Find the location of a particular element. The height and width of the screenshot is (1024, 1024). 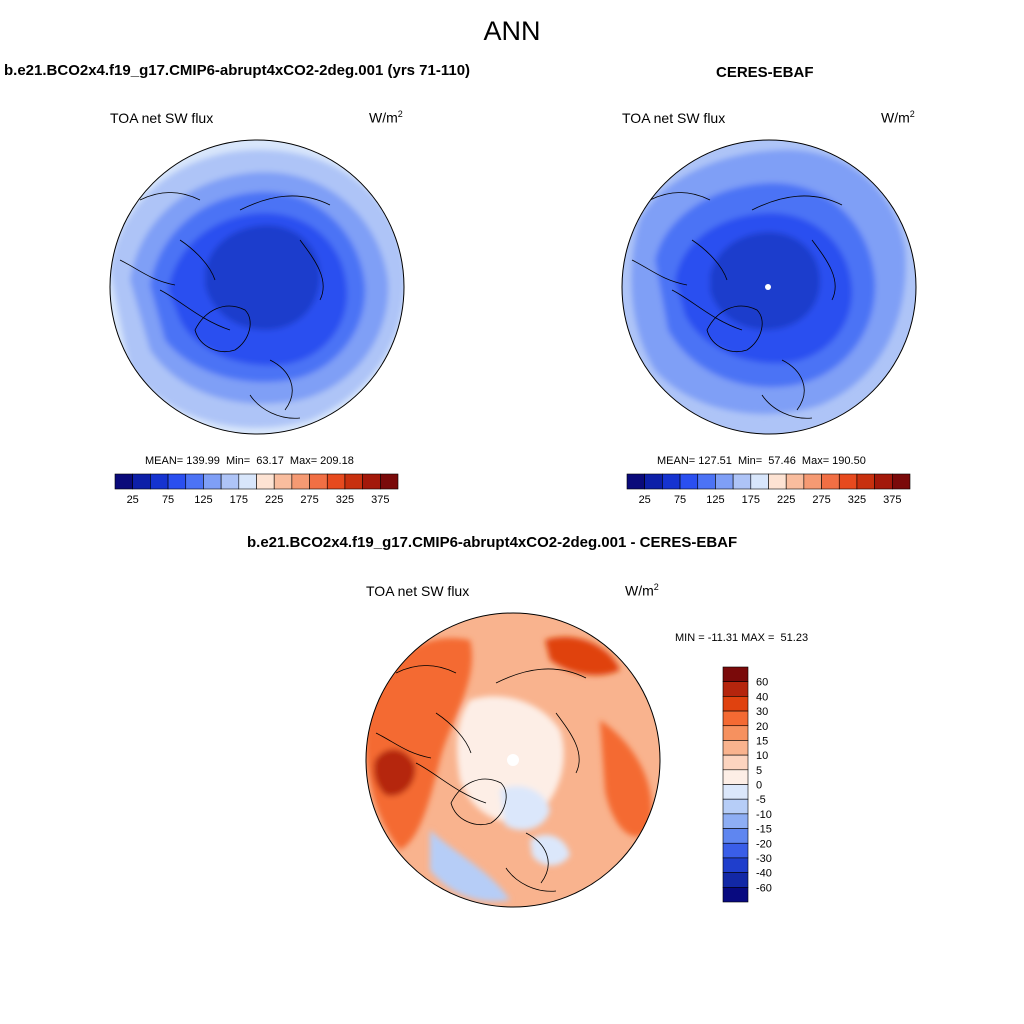

model-colorbar-tick-label: 275 is located at coordinates (309, 500).